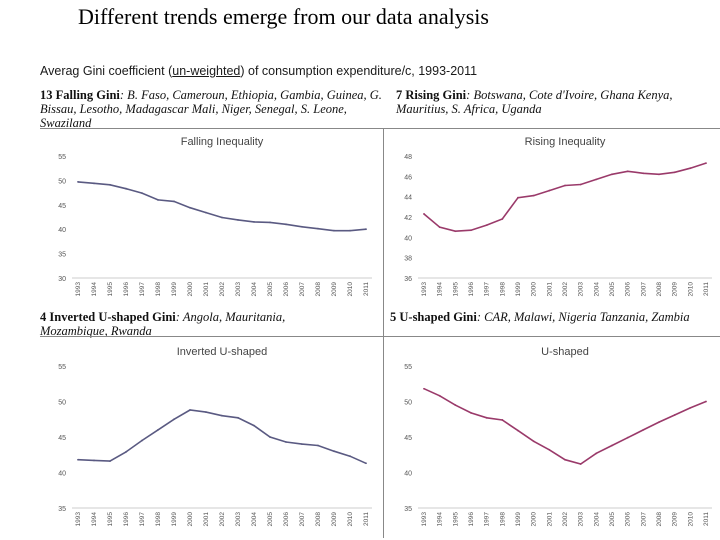  What do you see at coordinates (433, 317) in the screenshot?
I see `group-ushaped-head: 5 U-shaped Gini` at bounding box center [433, 317].